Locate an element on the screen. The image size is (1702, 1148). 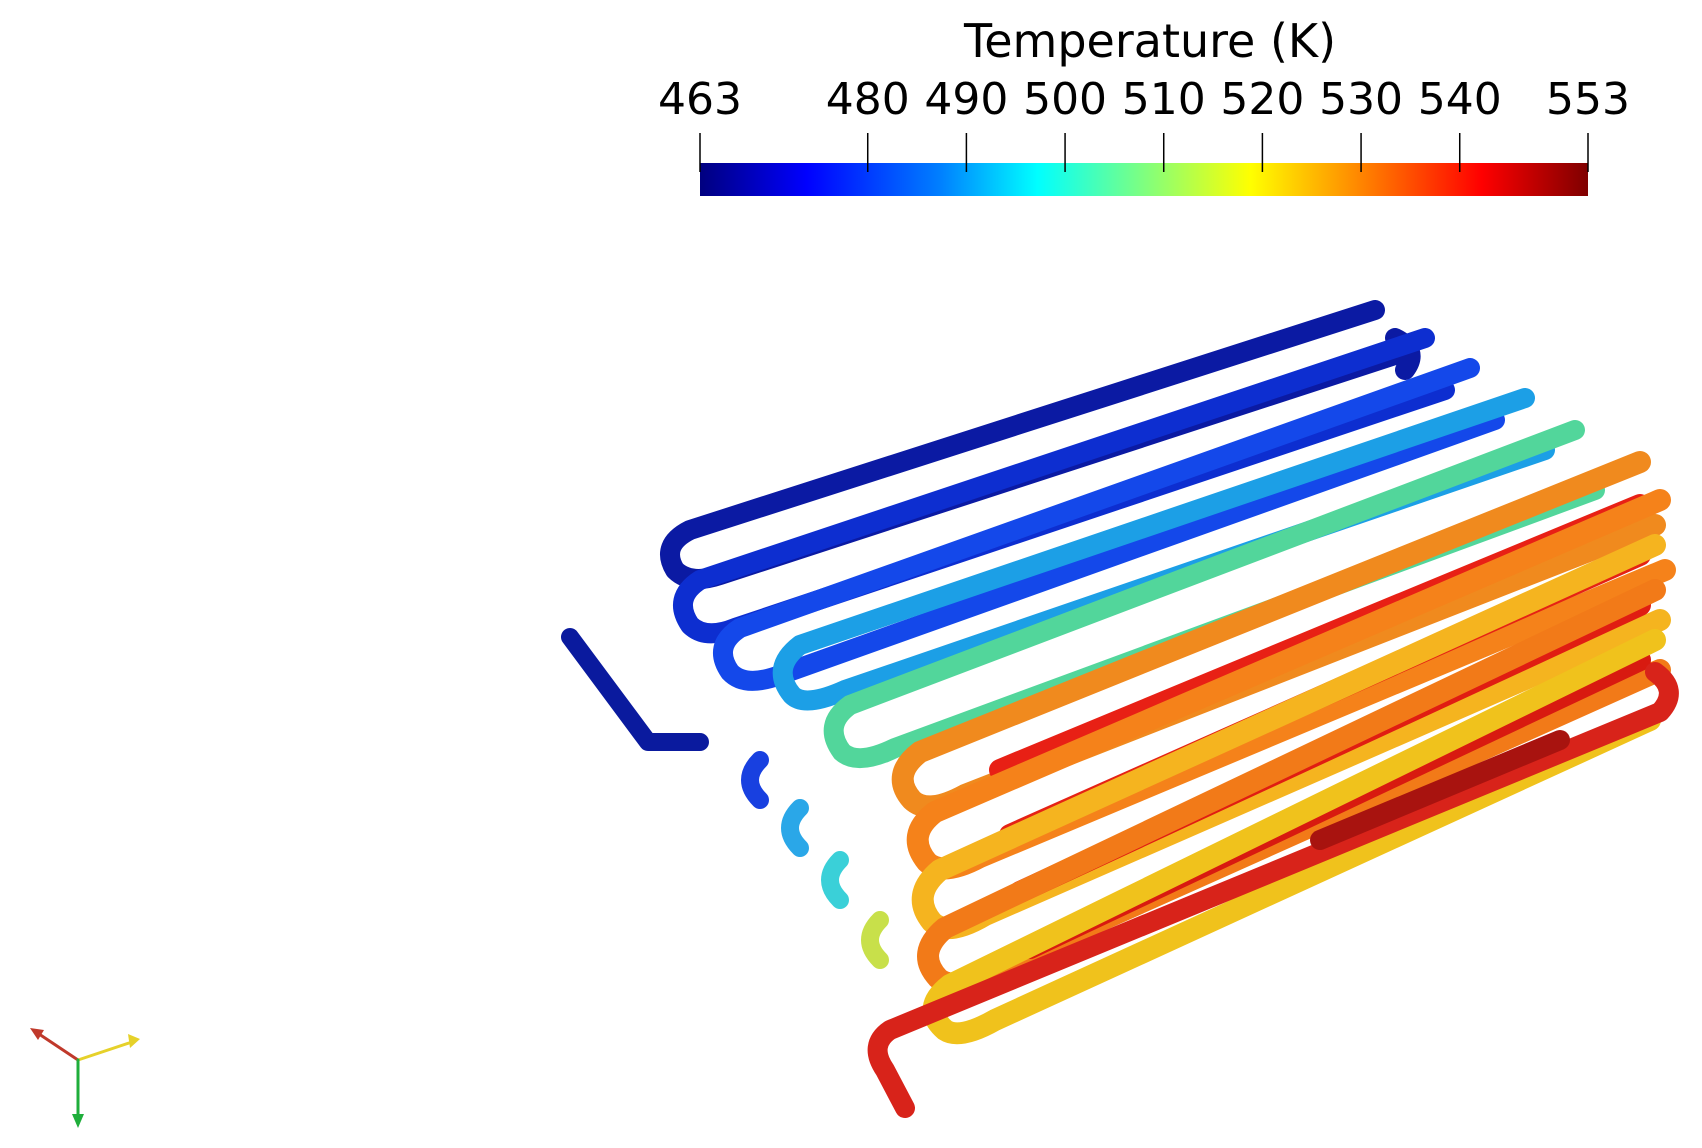
outlet-pipe-hot-segment is located at coordinates (1440, 790).